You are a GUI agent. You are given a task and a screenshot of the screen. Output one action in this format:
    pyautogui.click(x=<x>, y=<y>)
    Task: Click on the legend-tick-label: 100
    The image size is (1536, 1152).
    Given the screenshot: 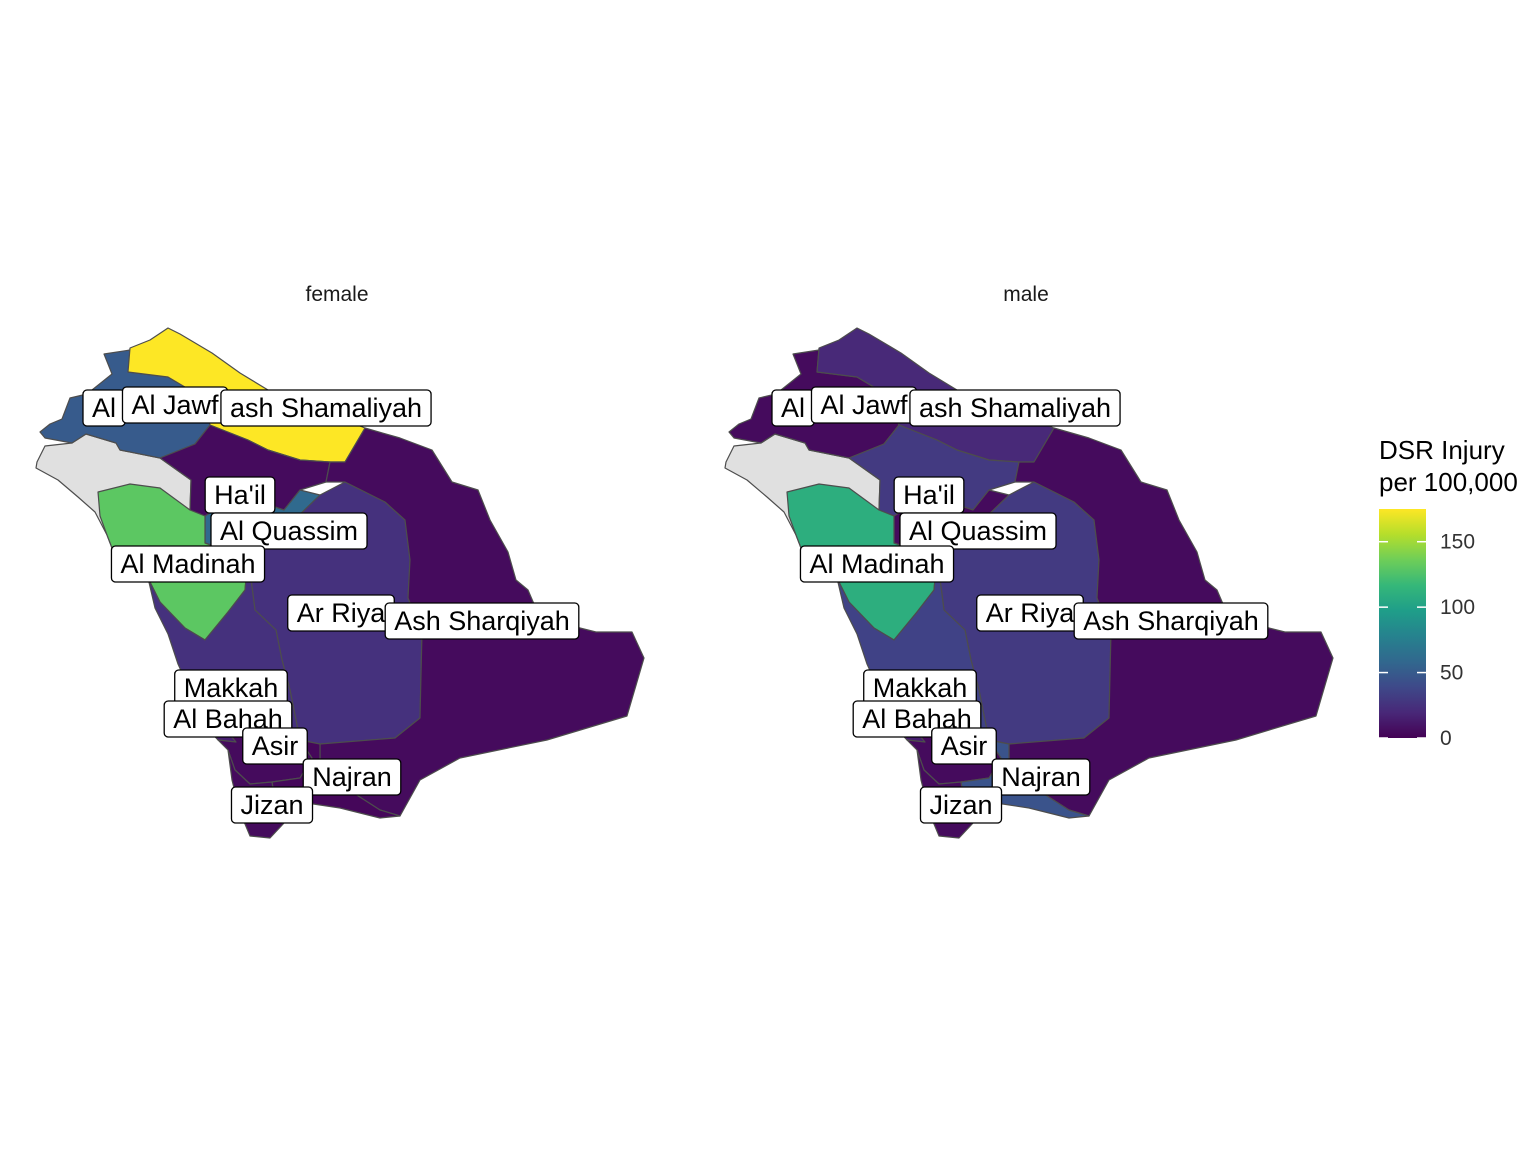 What is the action you would take?
    pyautogui.click(x=1457, y=607)
    